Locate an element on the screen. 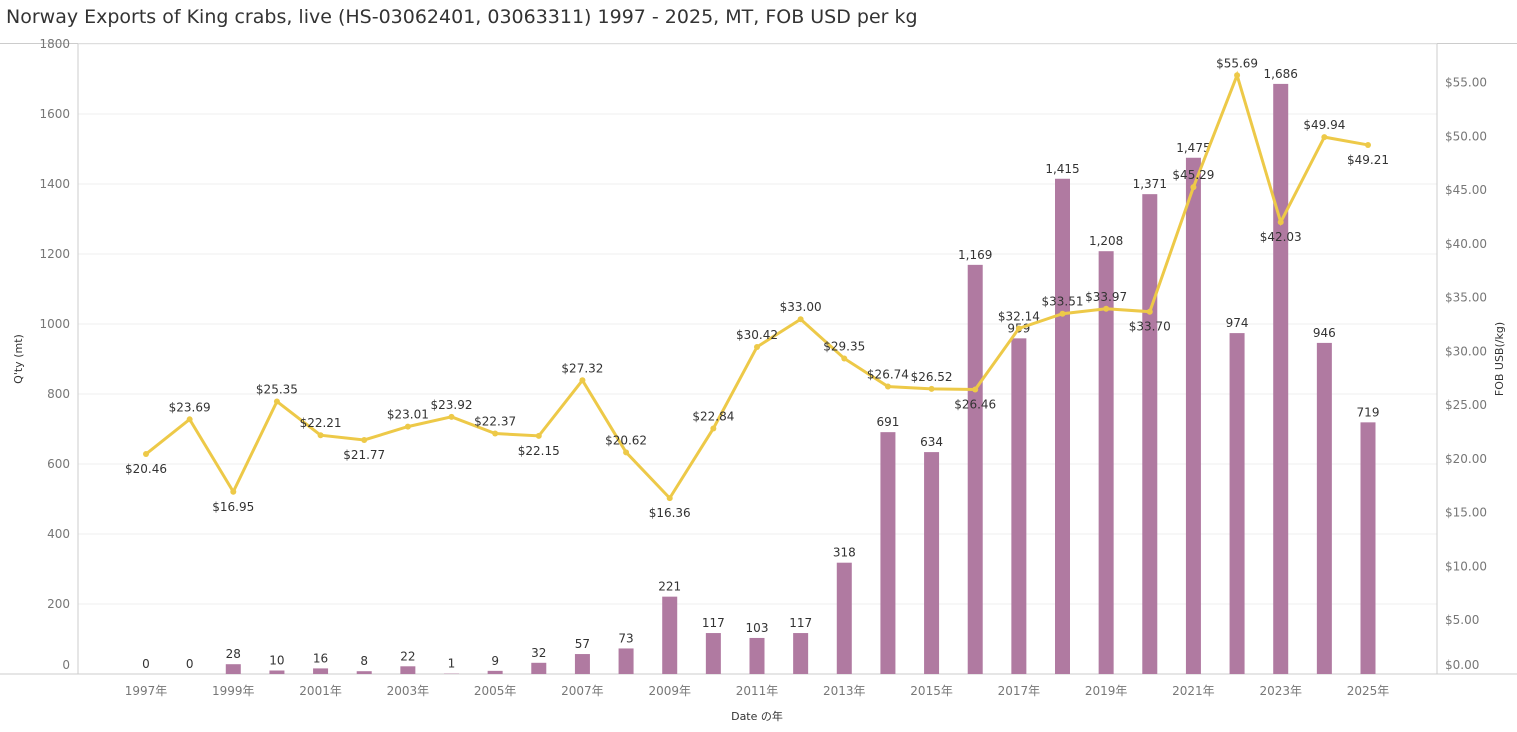 The height and width of the screenshot is (732, 1517). price-label: $22.84 is located at coordinates (713, 416).